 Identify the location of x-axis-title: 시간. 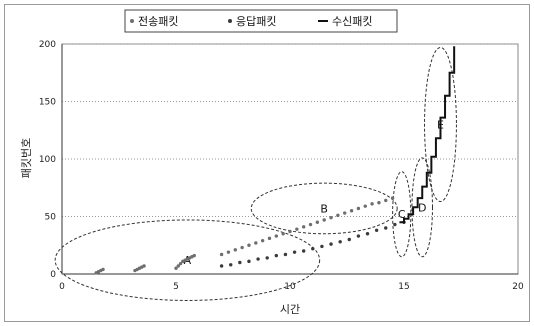
(290, 309).